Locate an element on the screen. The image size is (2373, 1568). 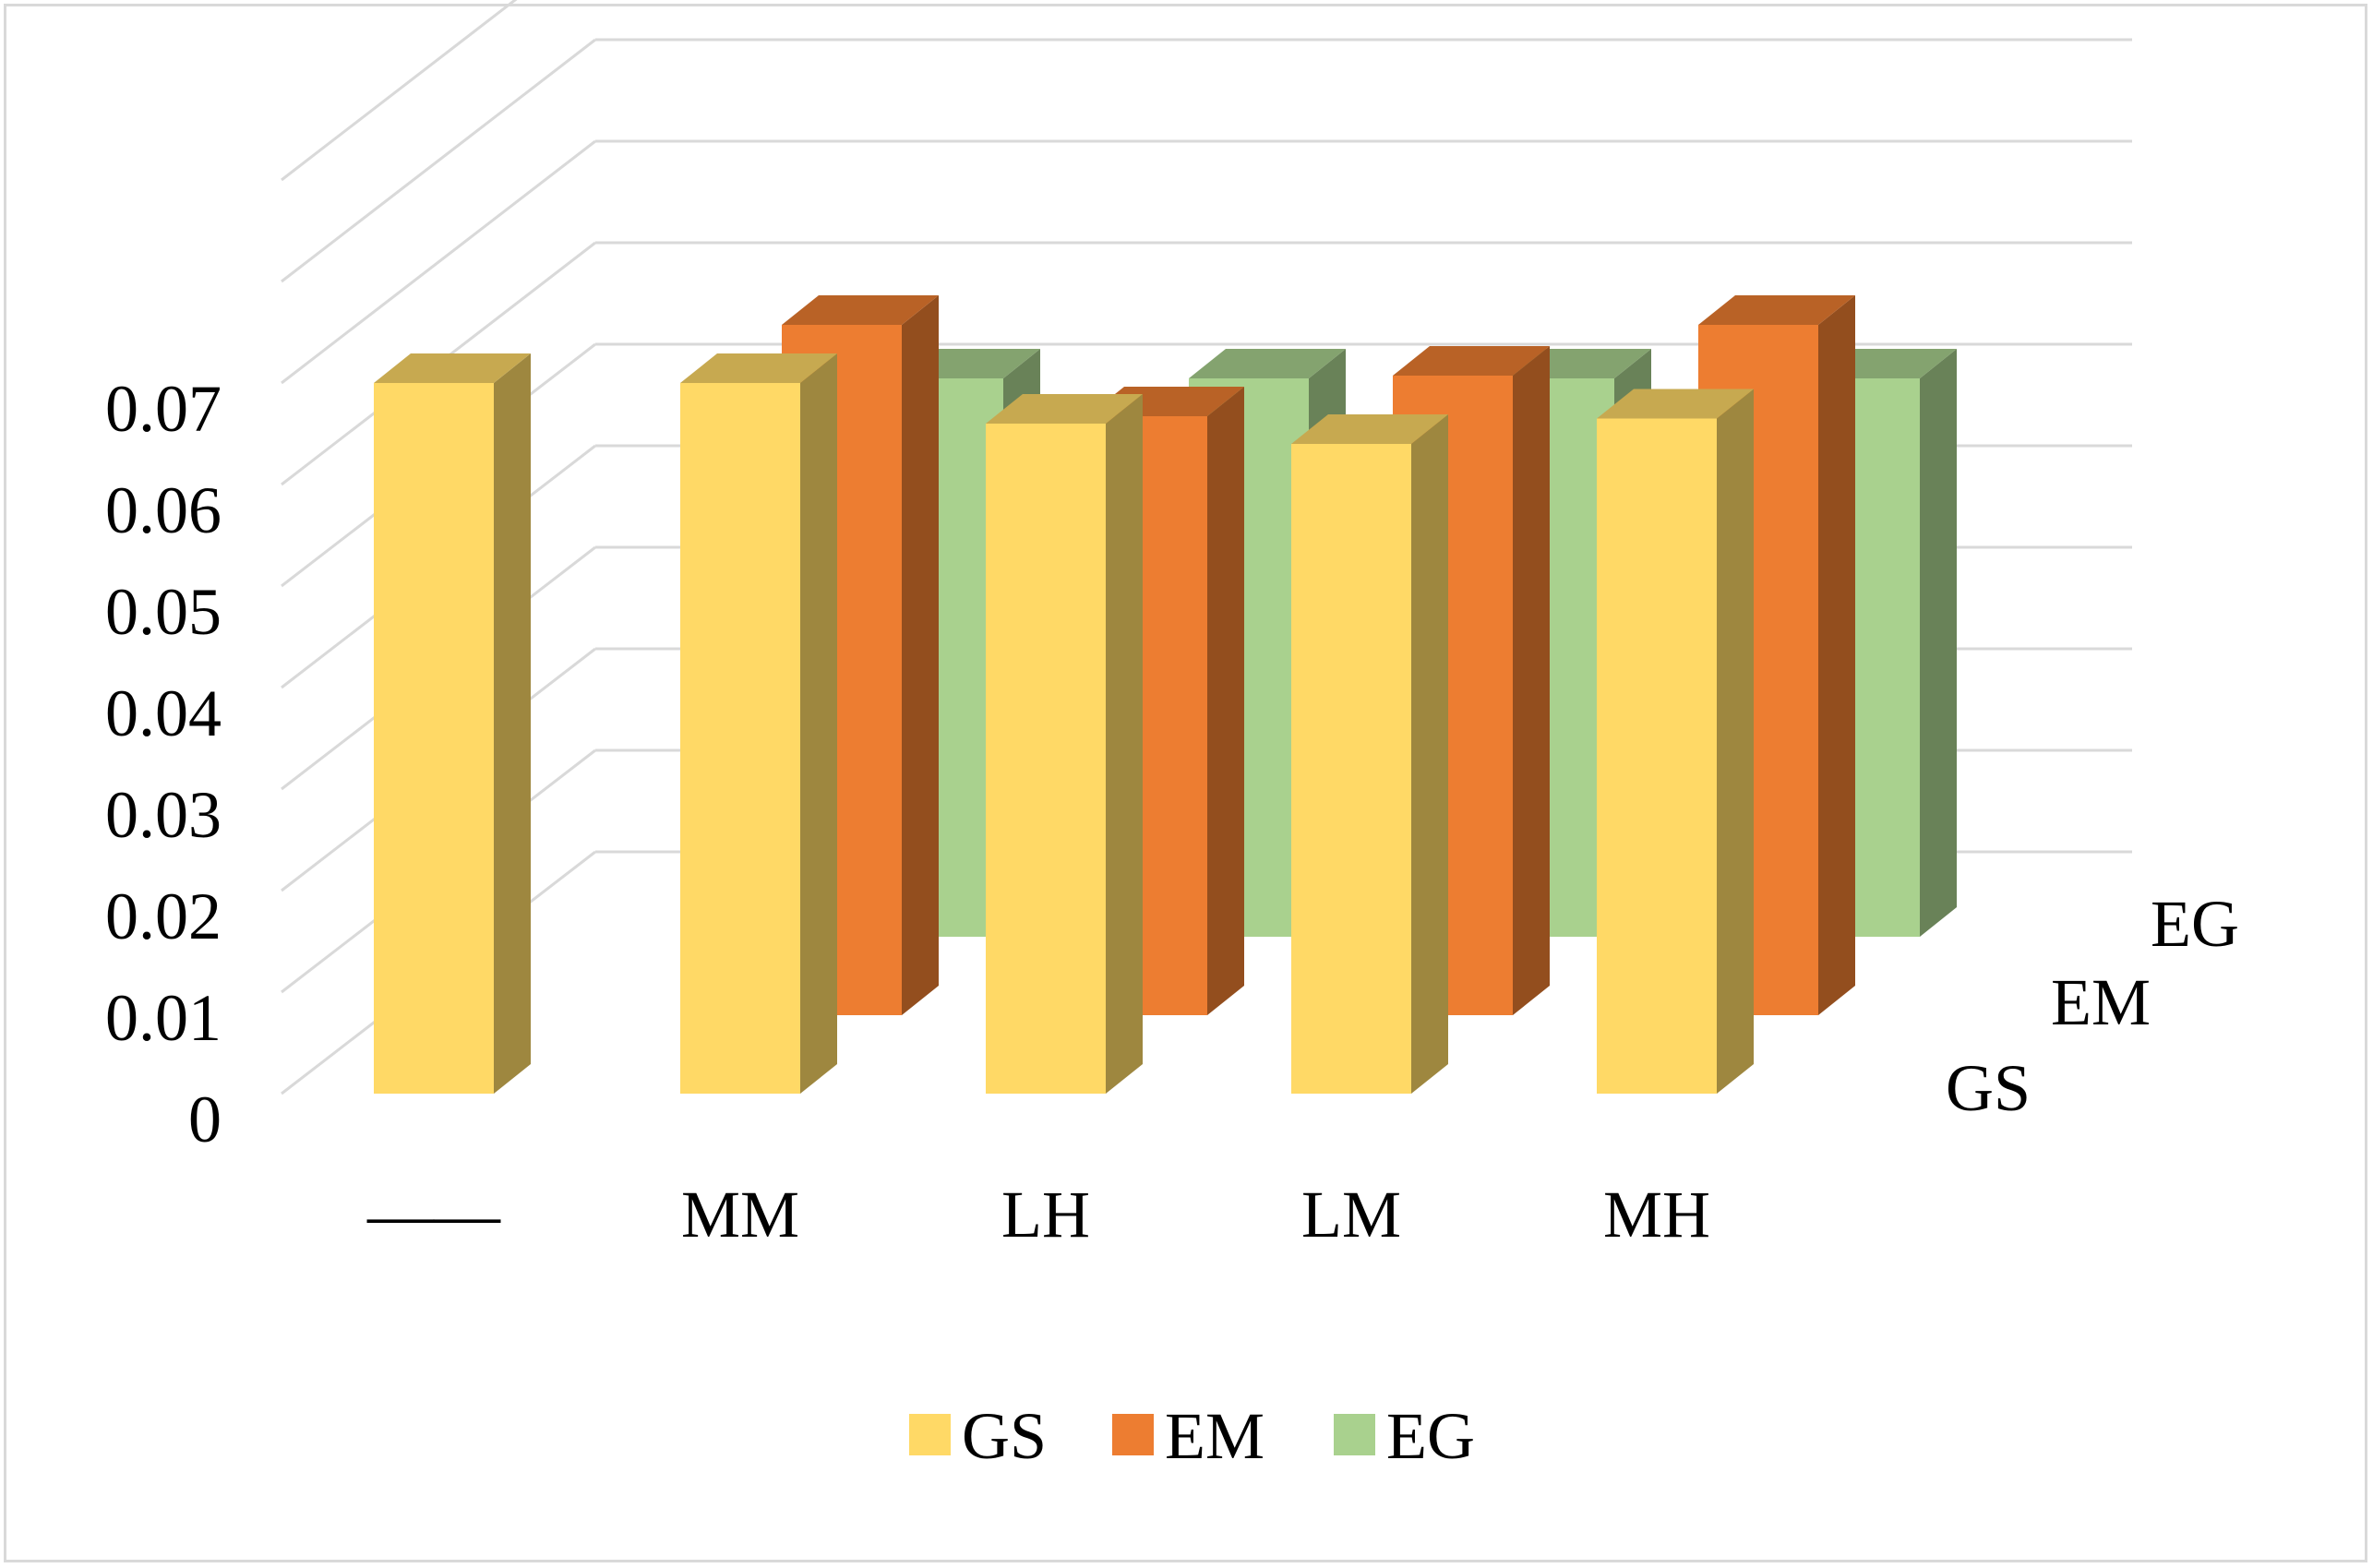
legend-label-eg: EG is located at coordinates (1430, 1436).